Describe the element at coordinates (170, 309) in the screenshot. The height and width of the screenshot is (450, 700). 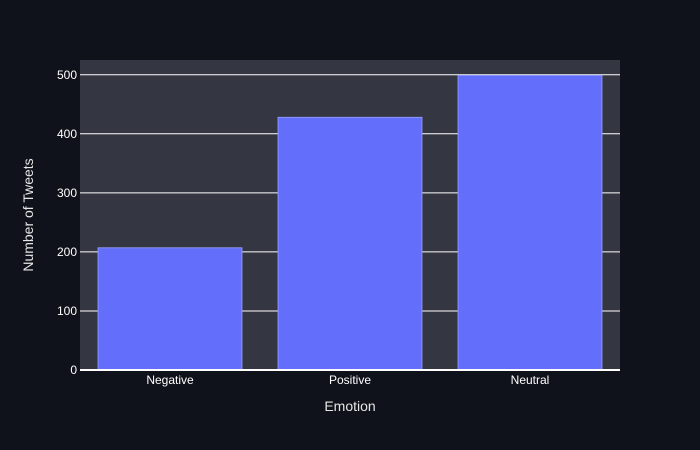
I see `bar-negative` at that location.